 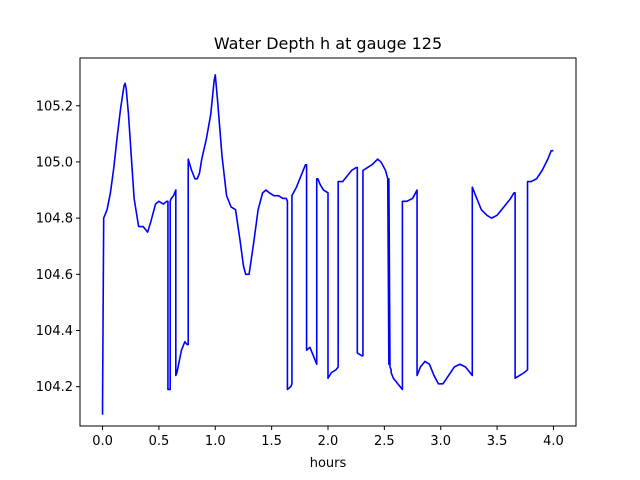 What do you see at coordinates (58, 247) in the screenshot?
I see `y-axis-ticks: 104.2 104.4 104.6 104.8 105.0 105.2` at bounding box center [58, 247].